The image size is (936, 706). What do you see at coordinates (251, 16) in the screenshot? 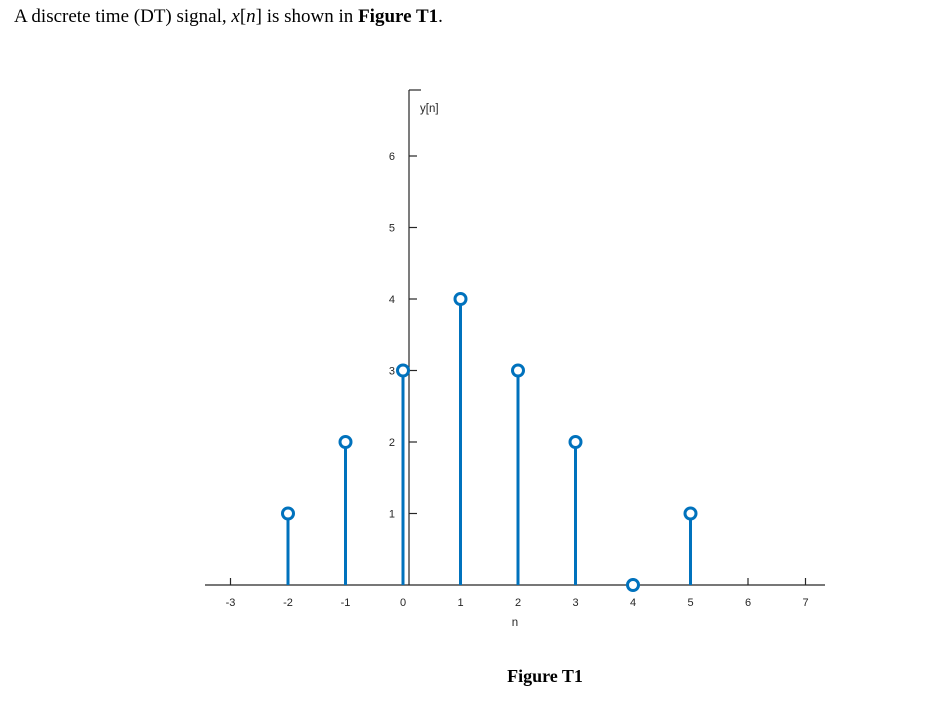
I see `heading-math-n: n` at bounding box center [251, 16].